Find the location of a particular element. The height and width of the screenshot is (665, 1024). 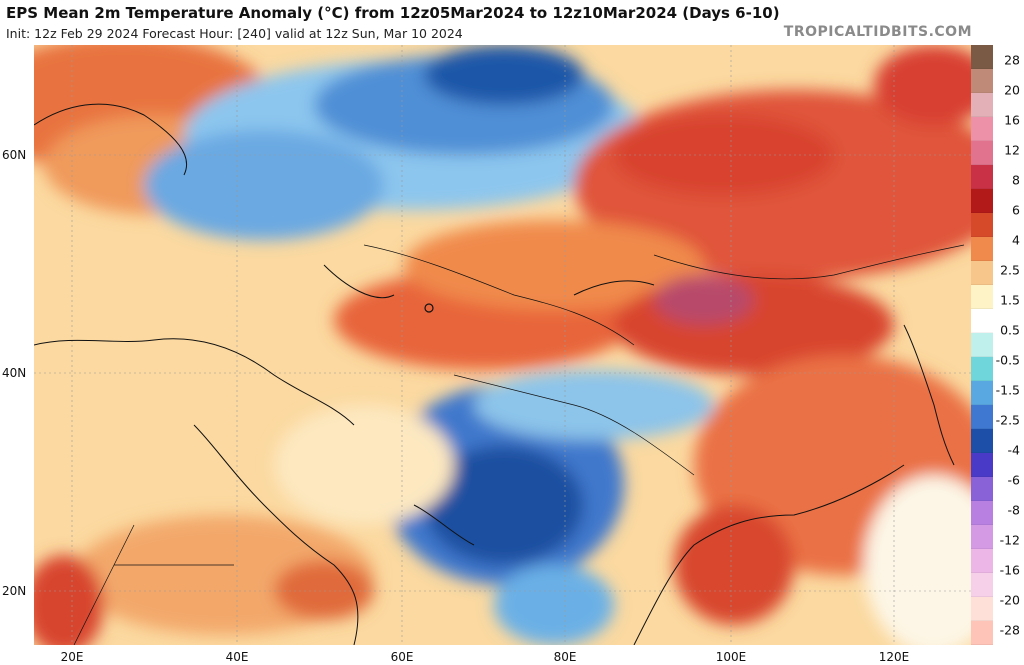

cold-region-west-russia is located at coordinates (264, 185).